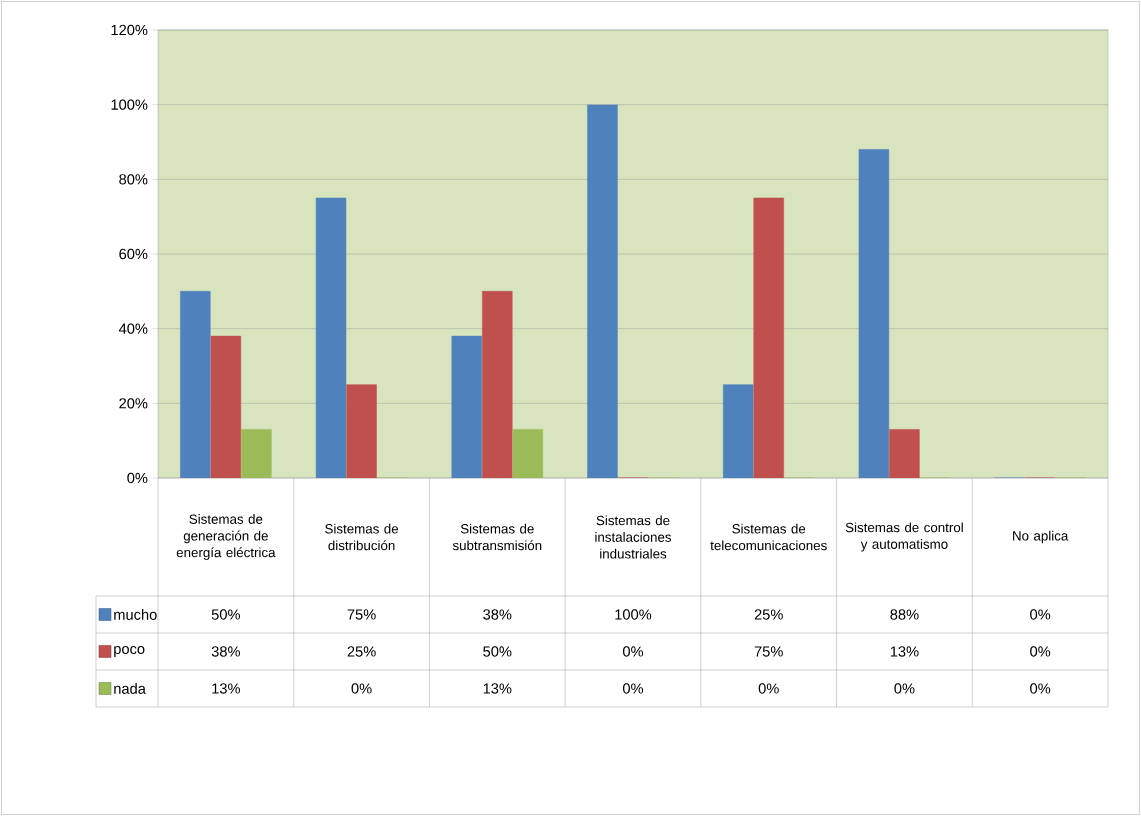  I want to click on y-tick-label: 0%, so click(137, 478).